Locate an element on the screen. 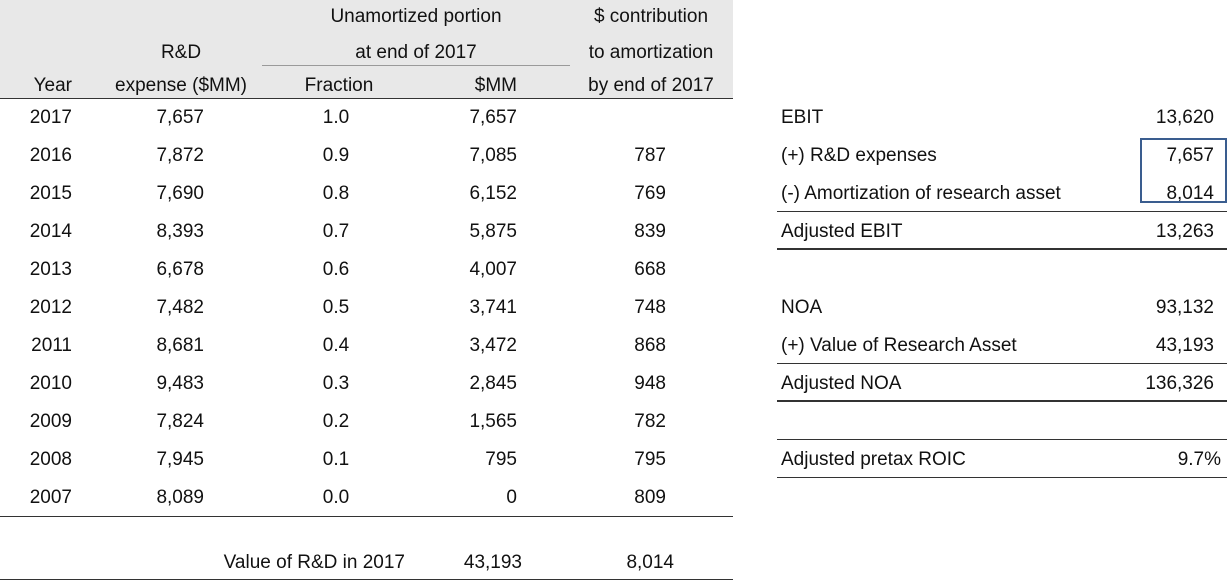 This screenshot has width=1231, height=581. left-table-header-background is located at coordinates (366, 49).